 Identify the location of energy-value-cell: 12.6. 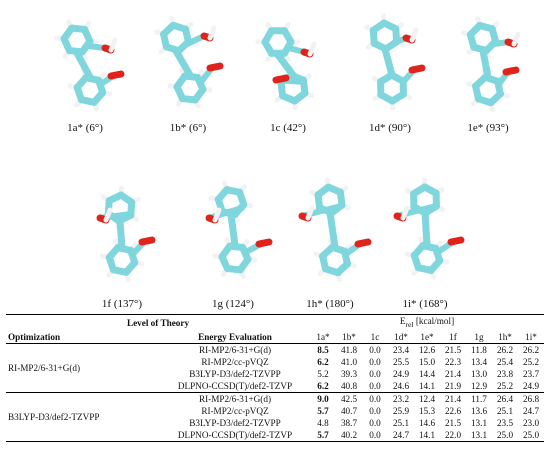
(427, 349).